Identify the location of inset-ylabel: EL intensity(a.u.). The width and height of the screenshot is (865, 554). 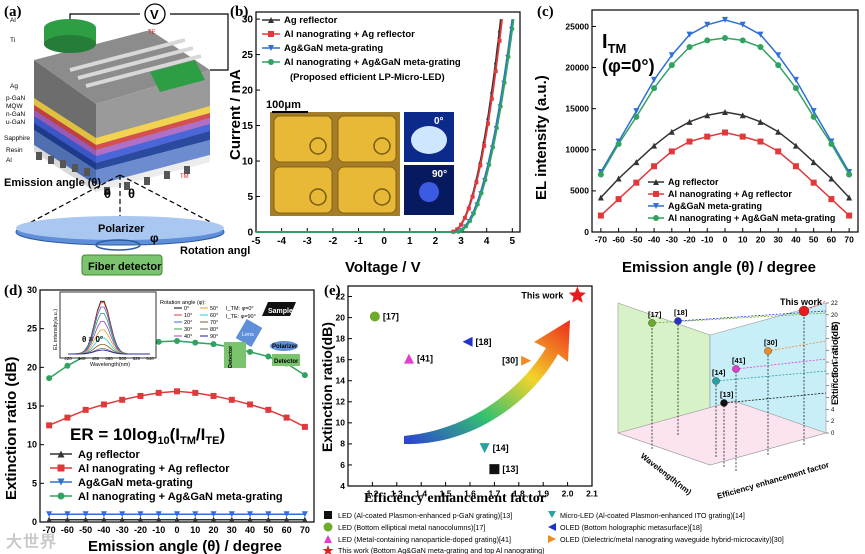
(56, 329).